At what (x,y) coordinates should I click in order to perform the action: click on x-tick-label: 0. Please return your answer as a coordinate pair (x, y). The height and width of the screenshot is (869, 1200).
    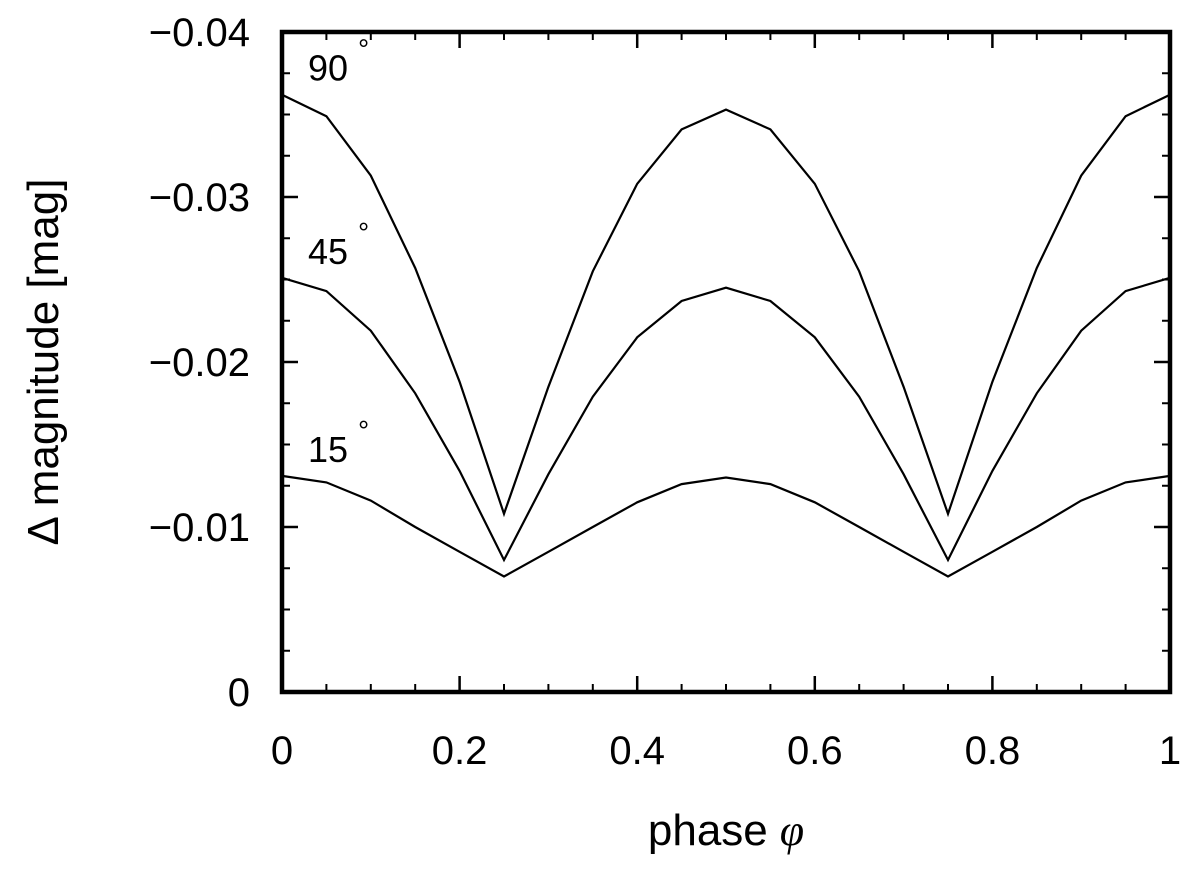
    Looking at the image, I should click on (282, 751).